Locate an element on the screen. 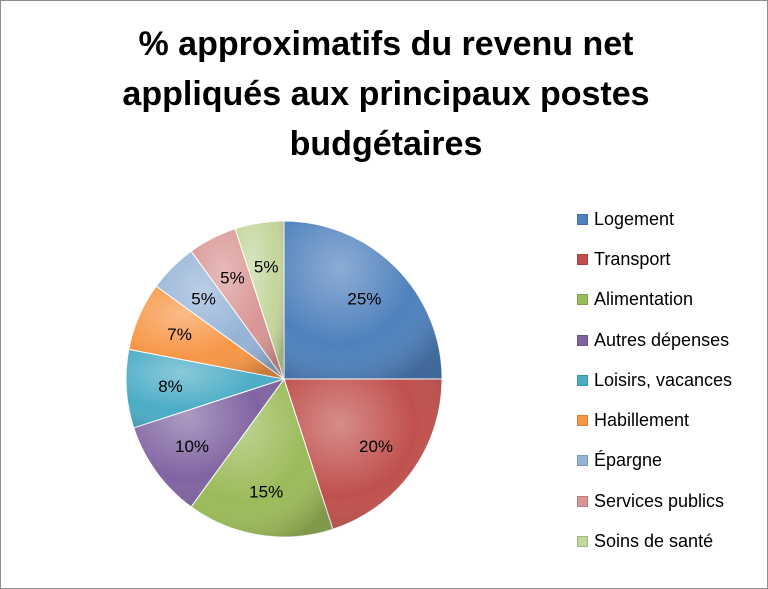  pie-value-label-6: 7% is located at coordinates (179, 334).